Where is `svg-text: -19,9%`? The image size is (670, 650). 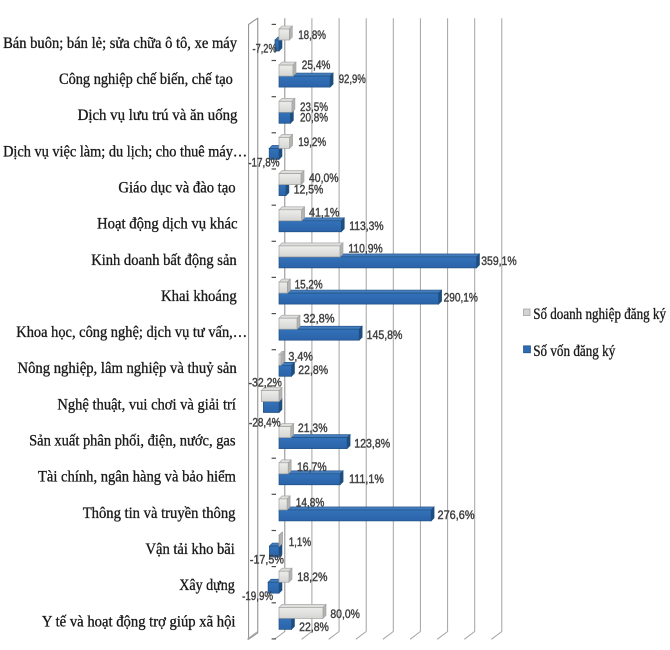
svg-text: -19,9% is located at coordinates (257, 596).